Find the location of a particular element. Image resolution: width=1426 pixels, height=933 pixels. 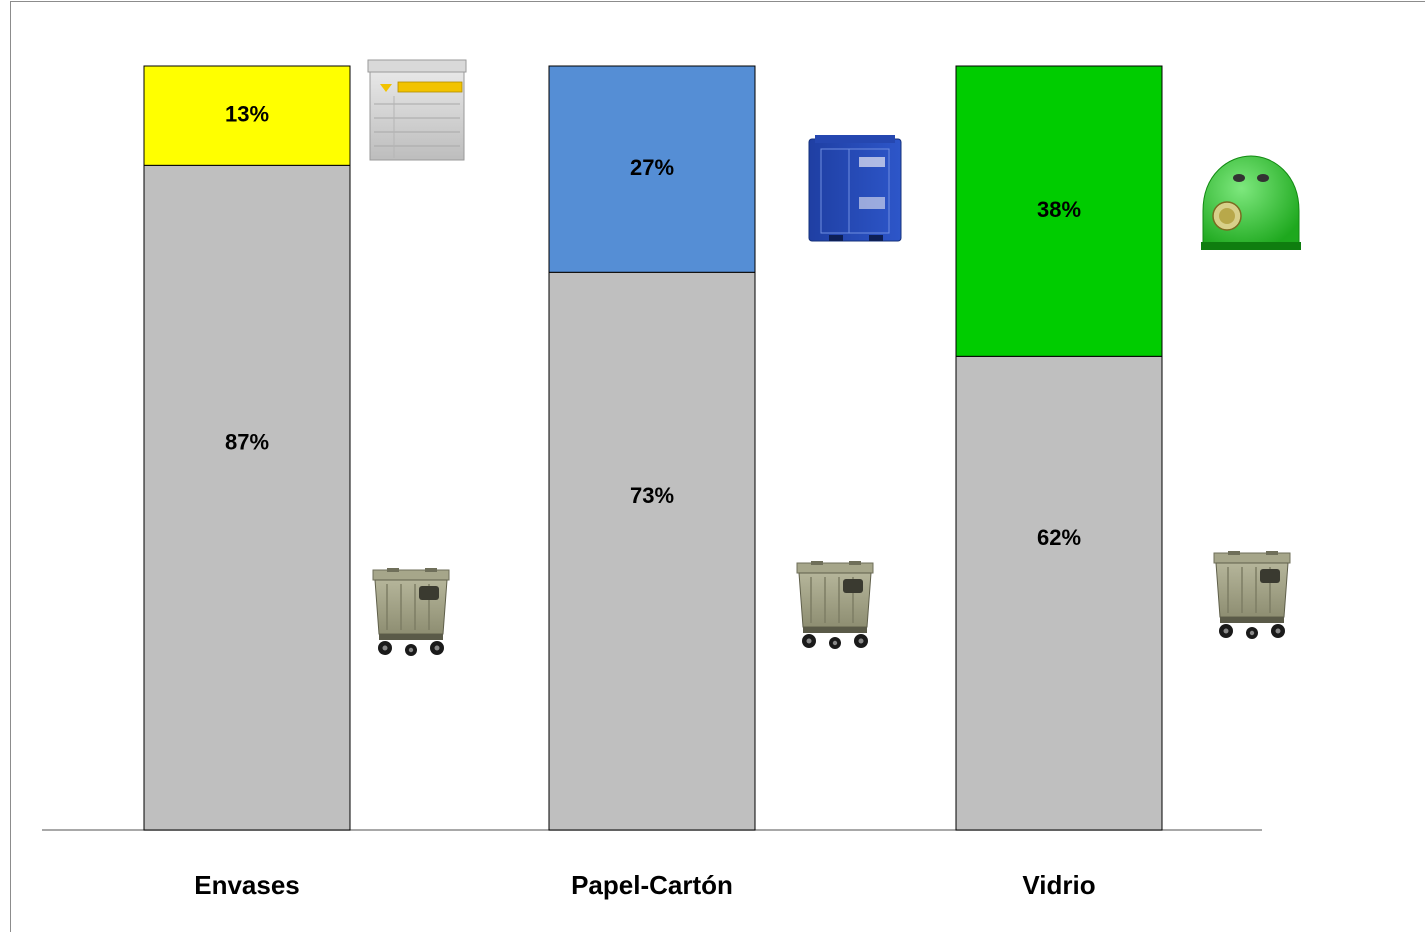

category-label: Envases is located at coordinates (247, 885).